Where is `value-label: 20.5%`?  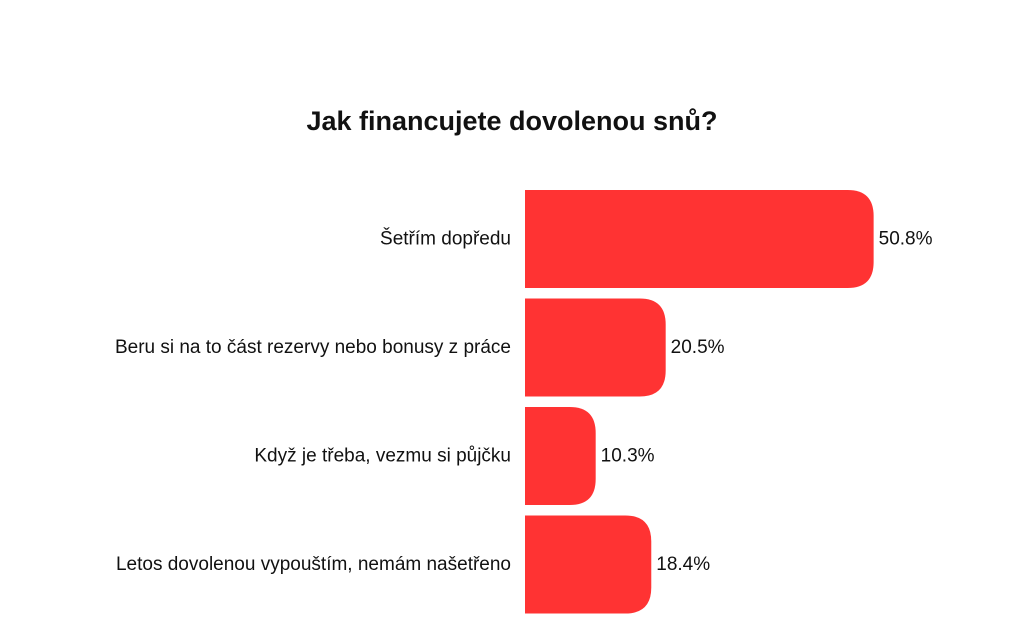 value-label: 20.5% is located at coordinates (698, 347).